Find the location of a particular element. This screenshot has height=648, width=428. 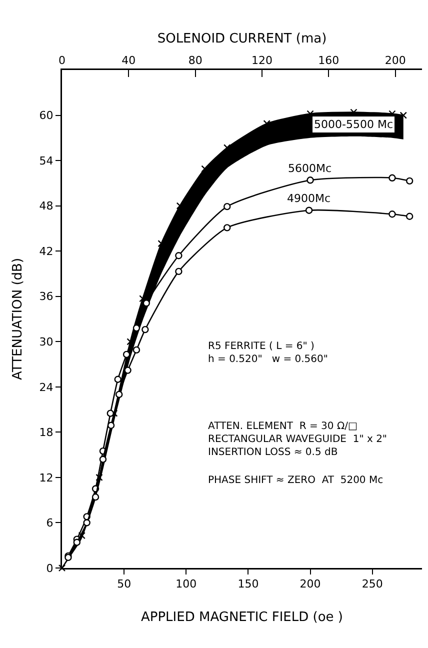

x-tick-label: 200 is located at coordinates (310, 584).